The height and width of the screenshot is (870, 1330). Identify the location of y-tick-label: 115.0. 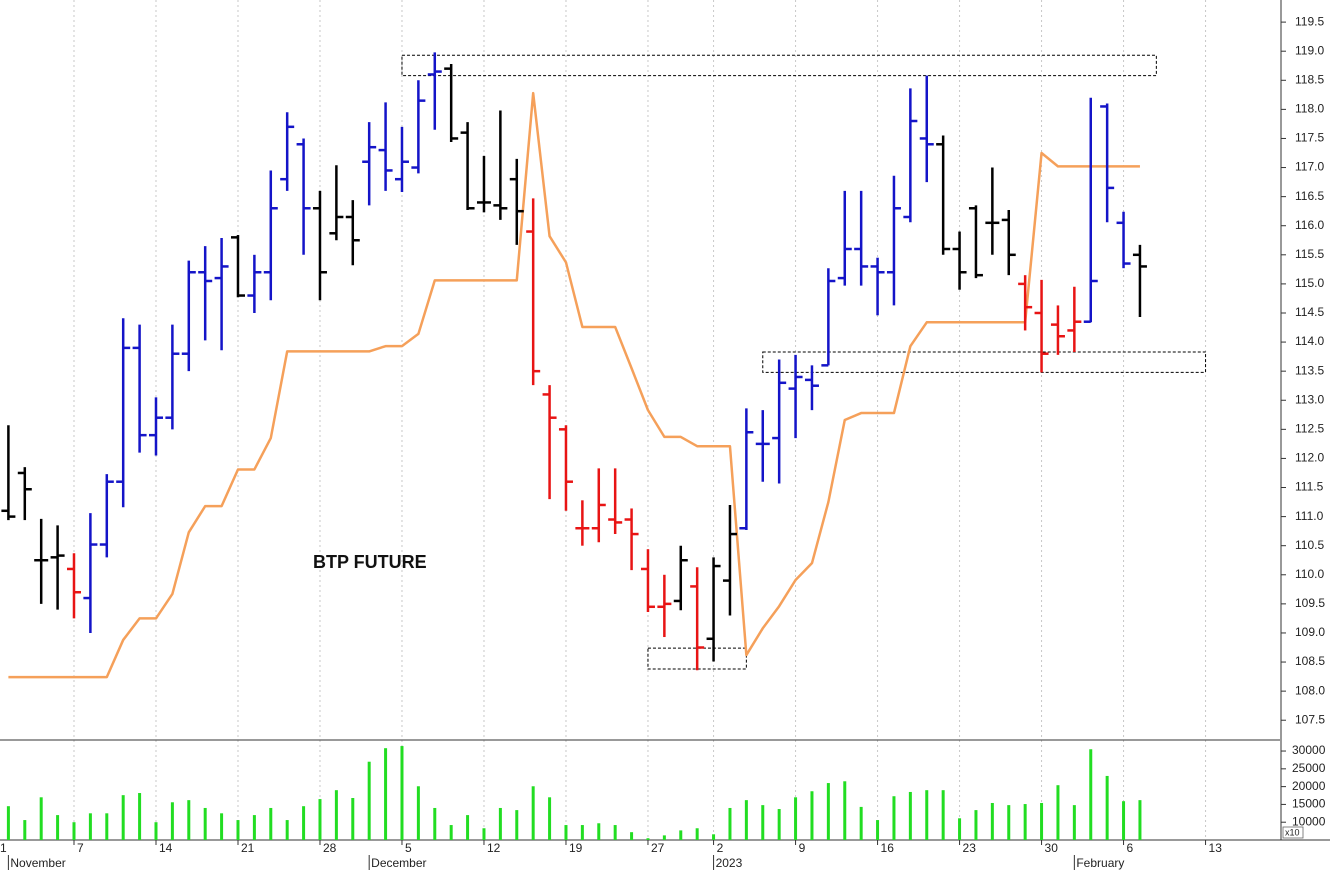
(1309, 283).